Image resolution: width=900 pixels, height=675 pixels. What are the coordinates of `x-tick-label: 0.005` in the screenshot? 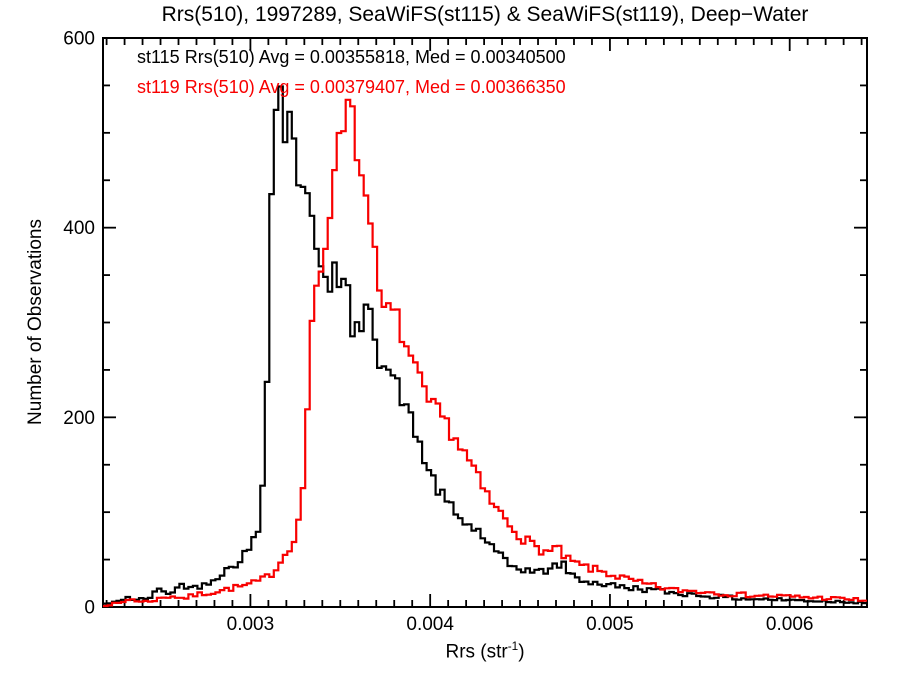 It's located at (610, 624).